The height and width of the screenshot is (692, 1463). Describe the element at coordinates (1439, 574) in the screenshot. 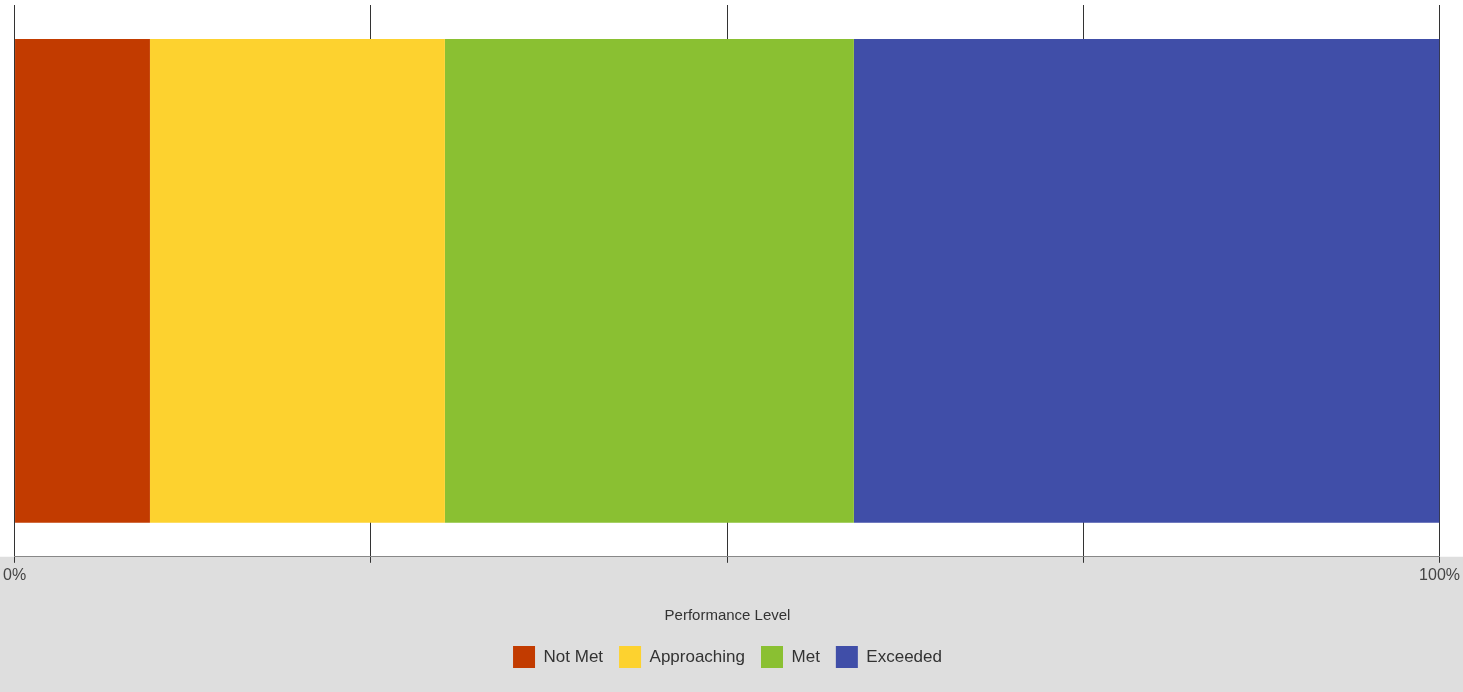

I see `x-tick-label: 100%` at that location.